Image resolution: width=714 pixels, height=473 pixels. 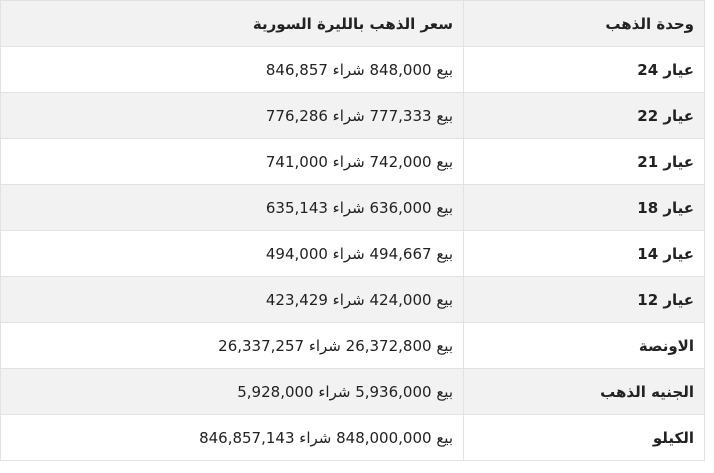 What do you see at coordinates (584, 115) in the screenshot?
I see `unit-cell: عيار 22` at bounding box center [584, 115].